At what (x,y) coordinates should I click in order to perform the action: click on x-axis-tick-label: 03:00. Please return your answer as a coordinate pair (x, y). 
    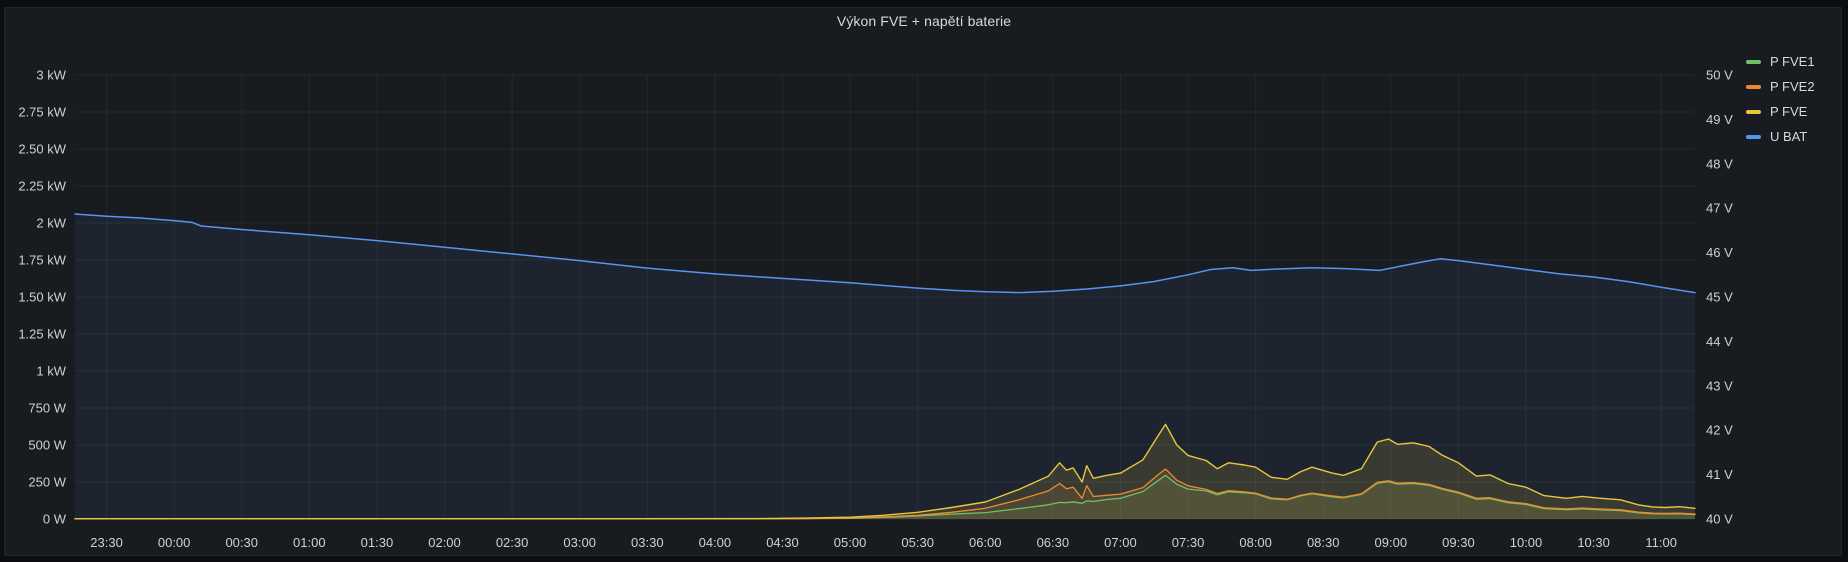
    Looking at the image, I should click on (579, 542).